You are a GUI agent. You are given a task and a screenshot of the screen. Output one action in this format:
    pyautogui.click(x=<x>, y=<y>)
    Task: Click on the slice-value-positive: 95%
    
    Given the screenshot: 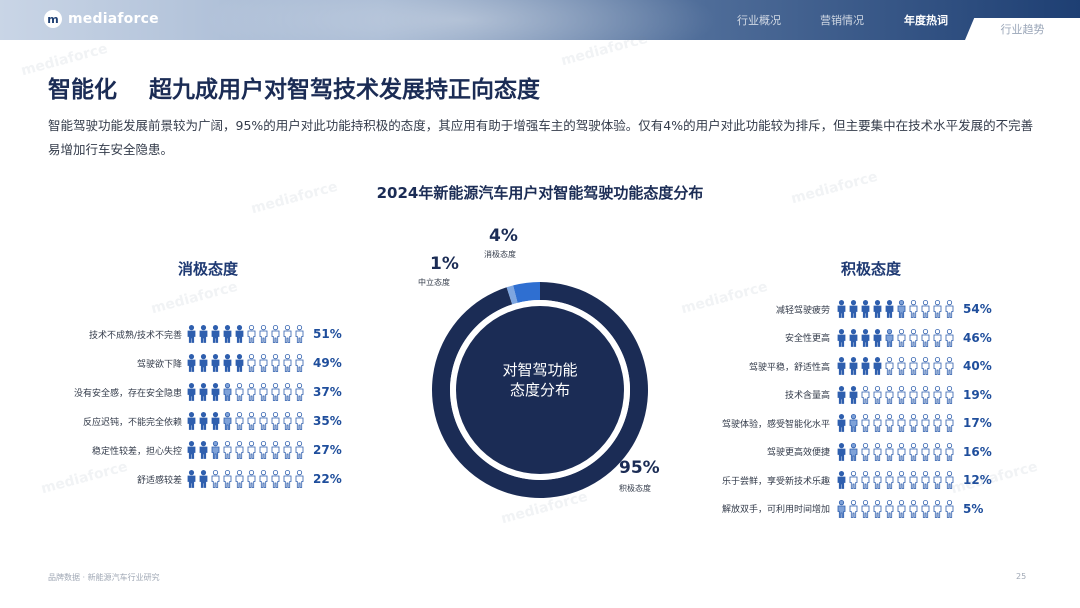 What is the action you would take?
    pyautogui.click(x=639, y=468)
    